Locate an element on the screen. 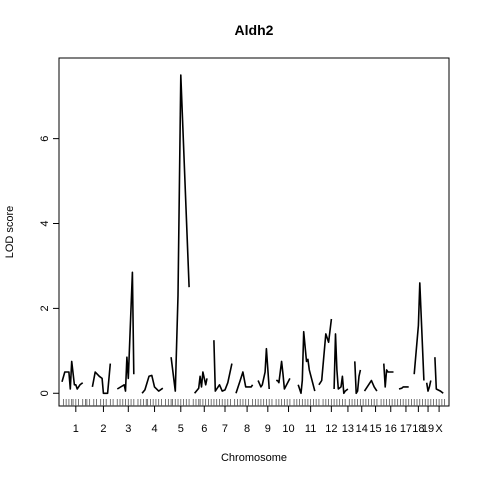 This screenshot has width=480, height=485. chromosome-label: 1 is located at coordinates (76, 429).